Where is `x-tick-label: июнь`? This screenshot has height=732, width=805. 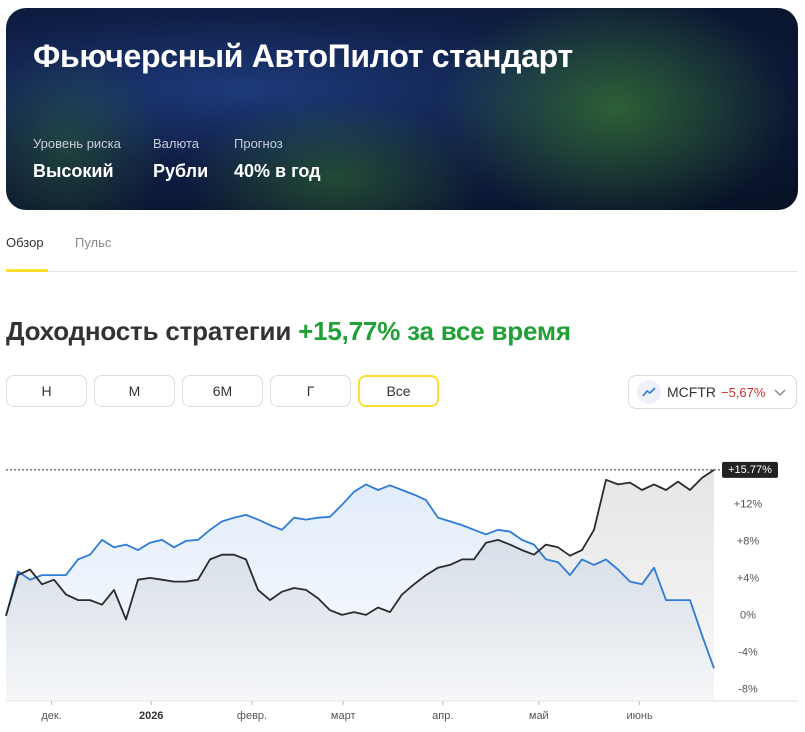
x-tick-label: июнь is located at coordinates (639, 716).